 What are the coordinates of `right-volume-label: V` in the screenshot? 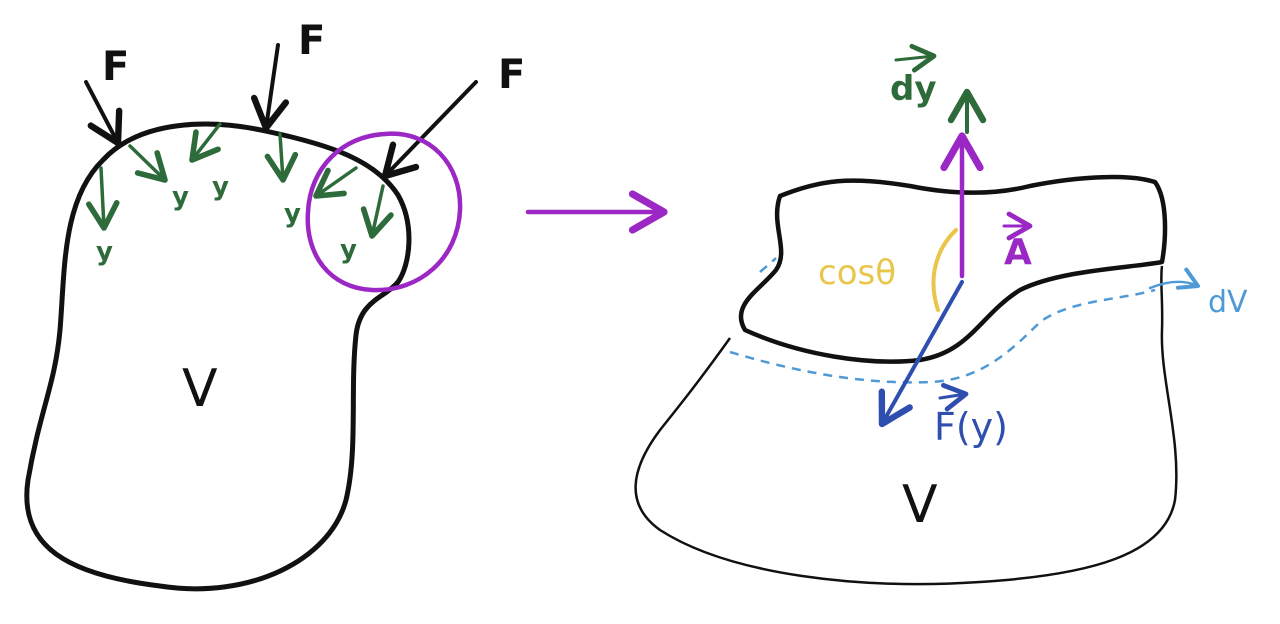 It's located at (920, 505).